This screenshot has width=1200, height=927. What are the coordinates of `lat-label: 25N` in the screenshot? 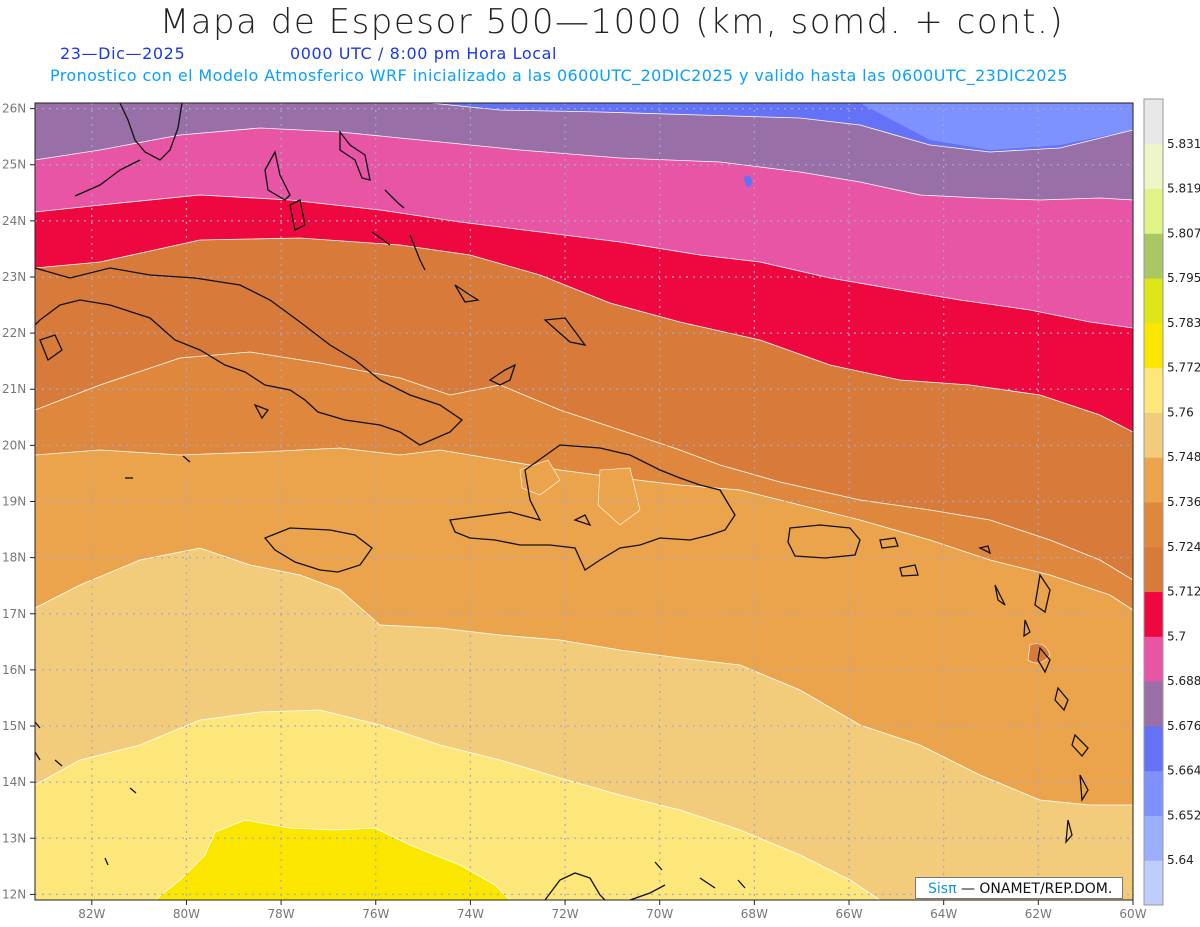 It's located at (14, 165).